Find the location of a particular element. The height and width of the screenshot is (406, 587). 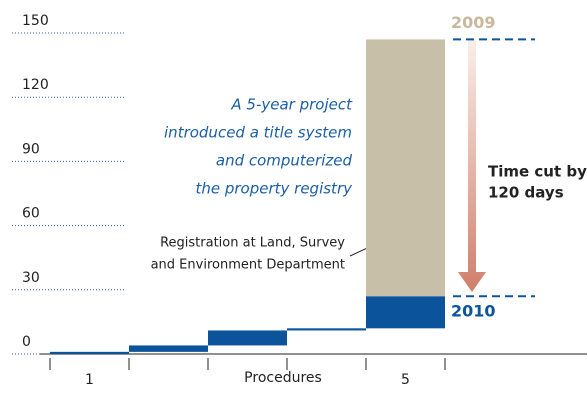

annotation: the property registry is located at coordinates (274, 189).